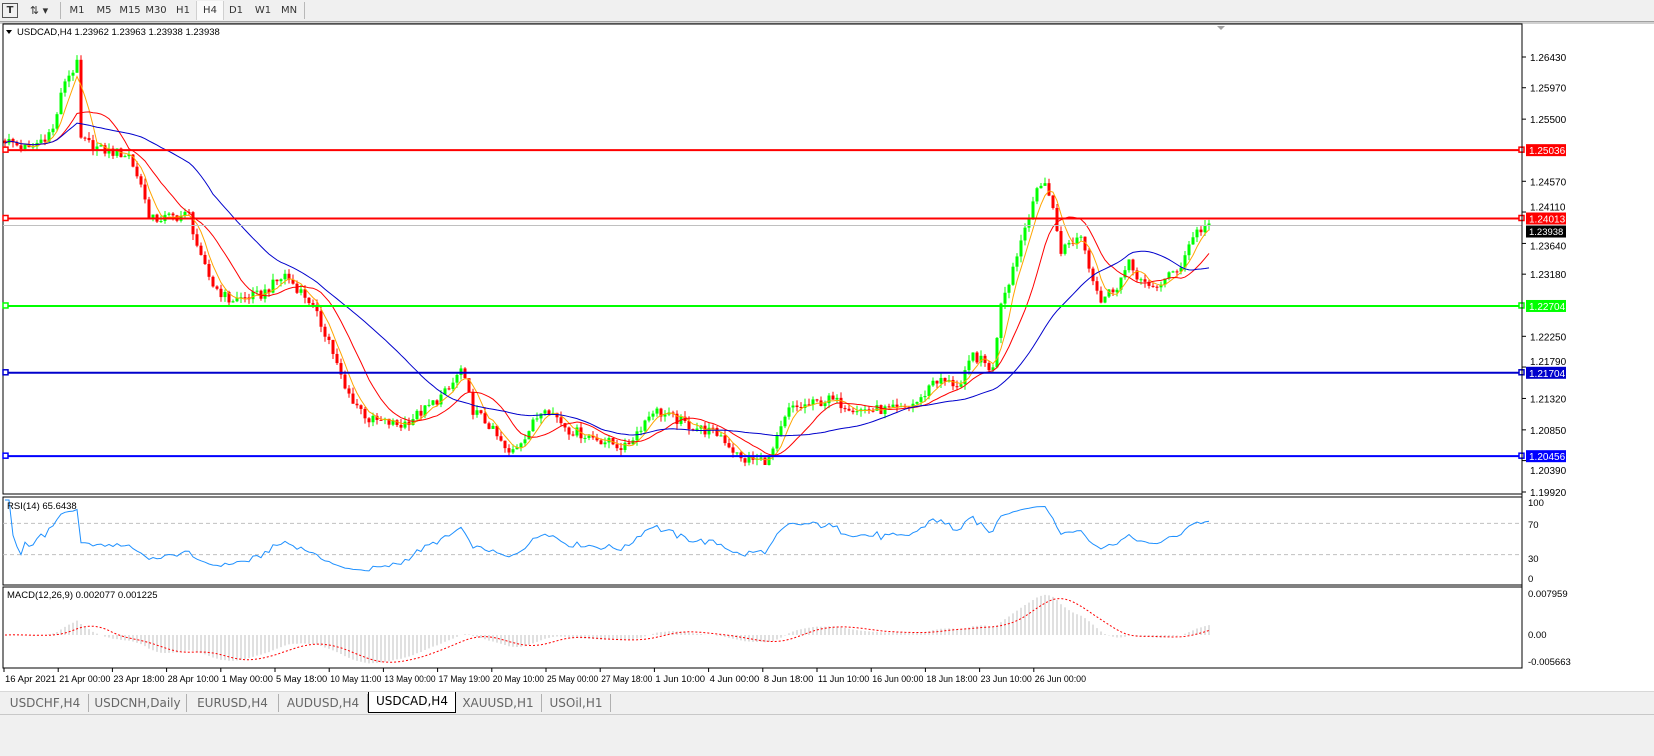 This screenshot has height=756, width=1654. Describe the element at coordinates (464, 679) in the screenshot. I see `time-axis-label: 17 May 19:00` at that location.